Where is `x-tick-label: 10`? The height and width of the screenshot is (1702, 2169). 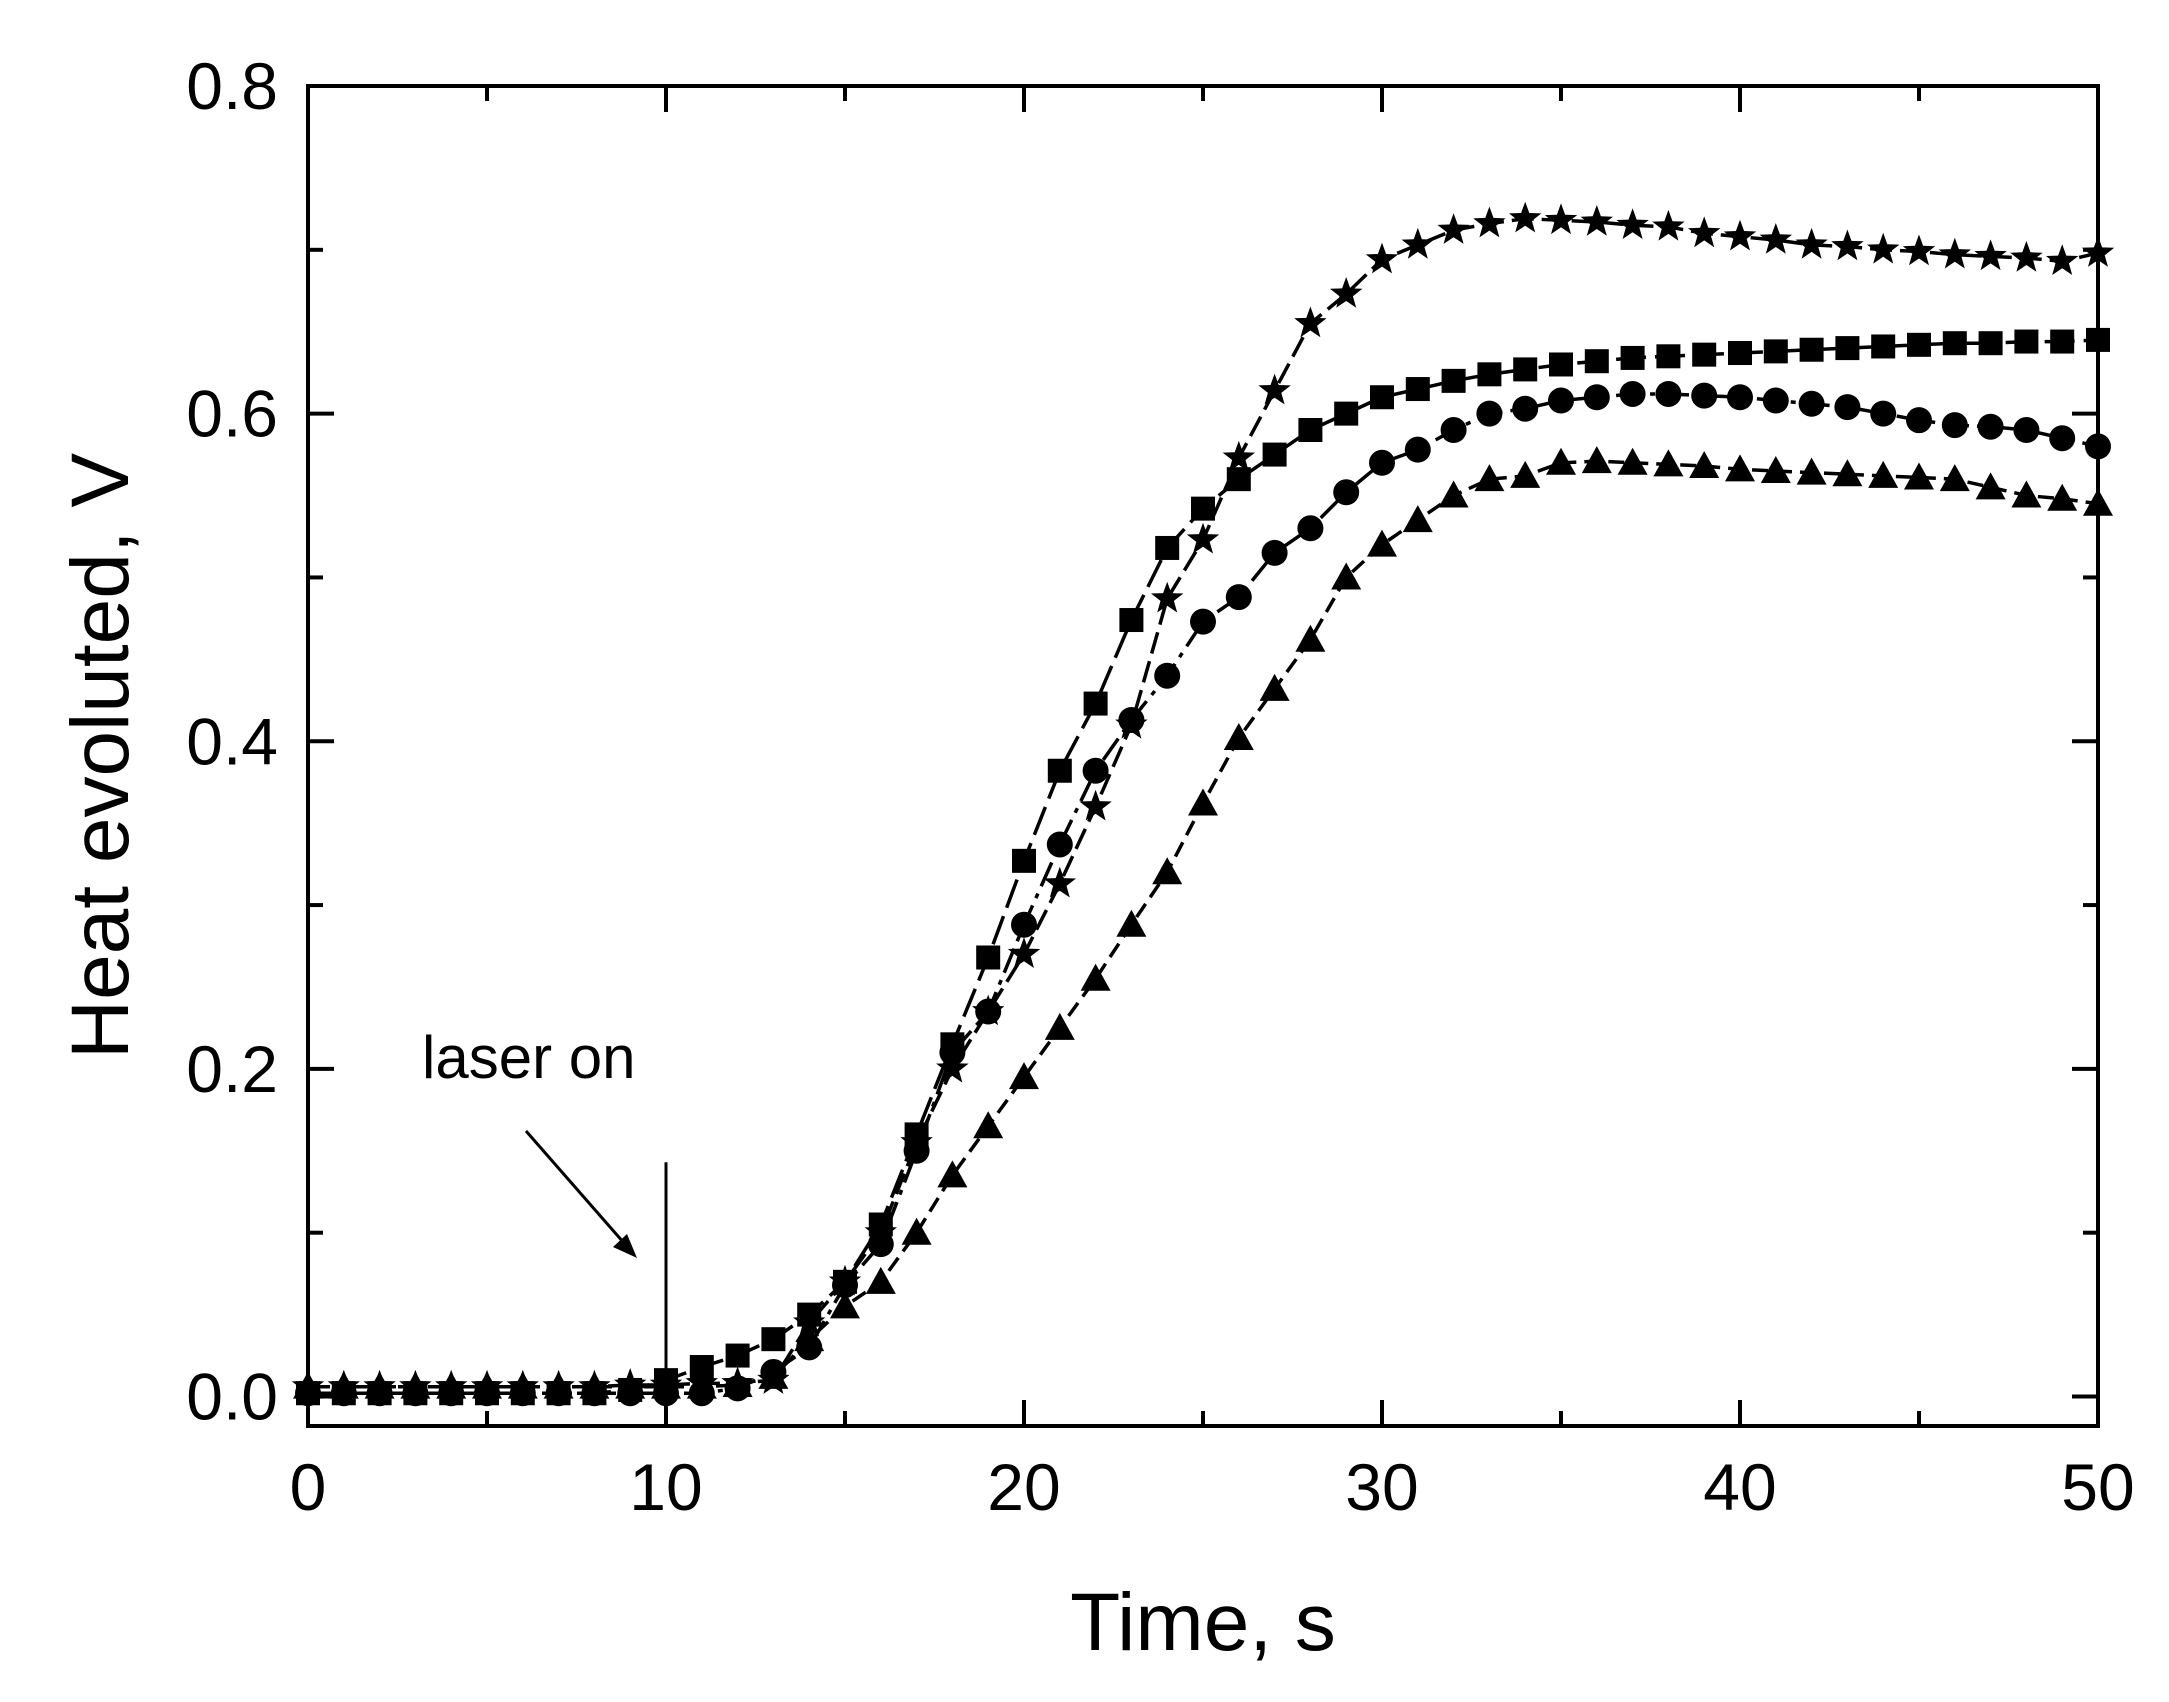
x-tick-label: 10 is located at coordinates (665, 1487).